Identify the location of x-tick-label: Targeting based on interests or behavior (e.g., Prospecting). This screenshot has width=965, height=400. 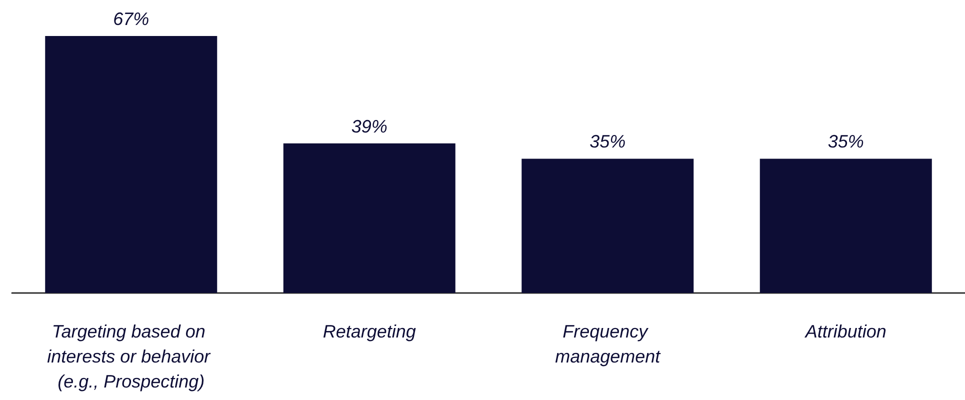
(131, 357).